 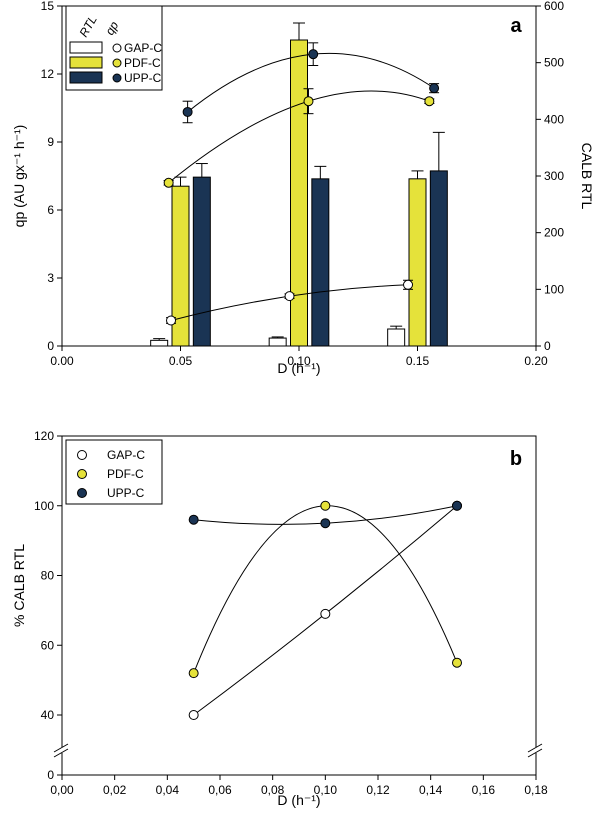 I want to click on y-tick-label: 12, so click(x=48, y=74).